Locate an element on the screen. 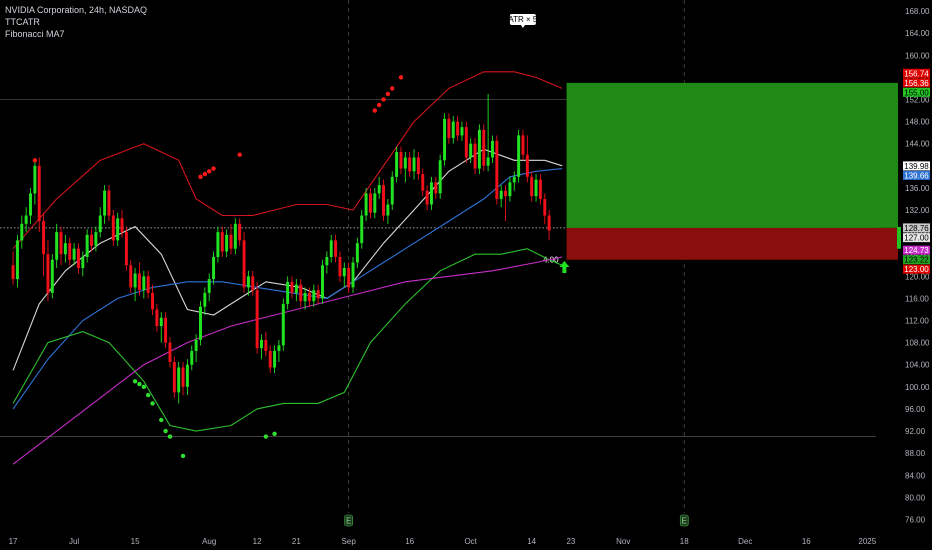 The image size is (932, 550). x-tick-label: 18 is located at coordinates (684, 541).